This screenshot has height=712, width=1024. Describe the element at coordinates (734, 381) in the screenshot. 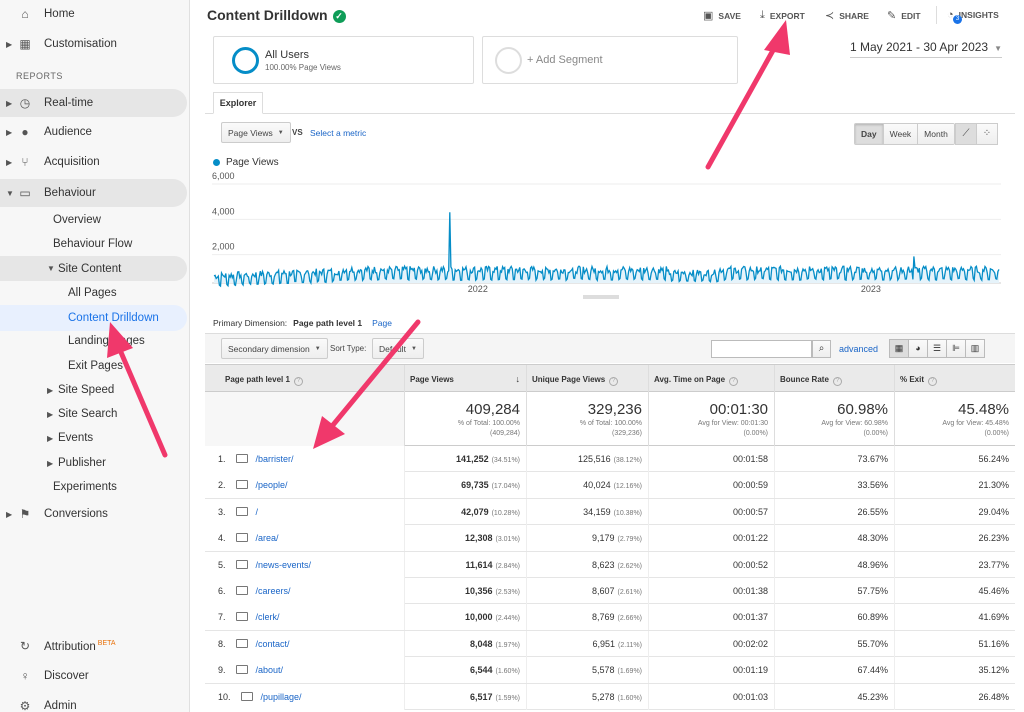

I see `help-icon: ?` at that location.